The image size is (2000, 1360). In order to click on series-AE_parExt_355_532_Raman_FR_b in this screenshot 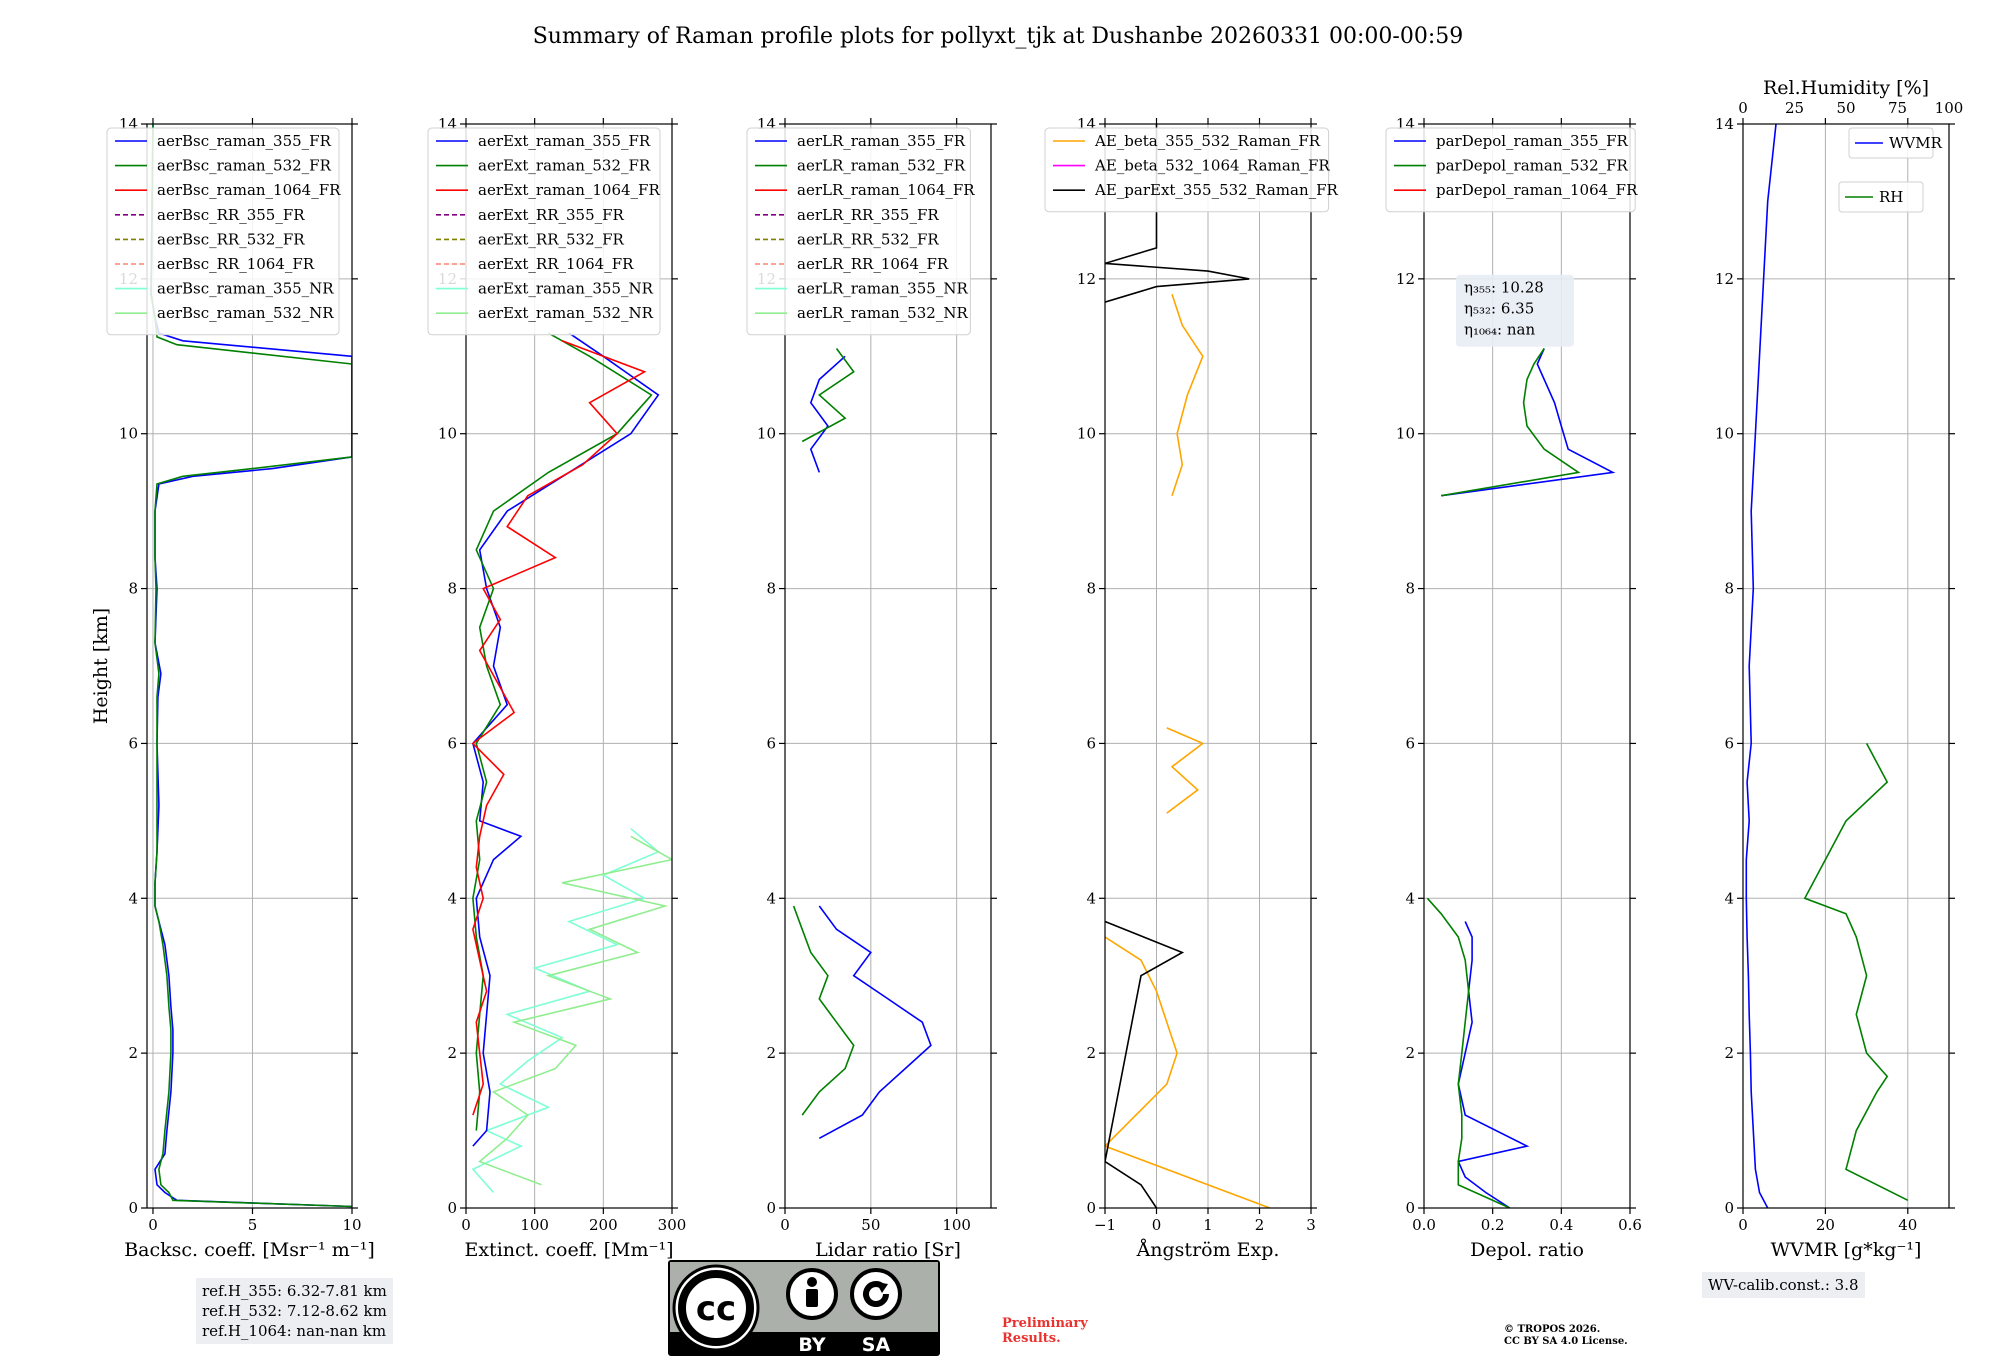, I will do `click(1177, 213)`.